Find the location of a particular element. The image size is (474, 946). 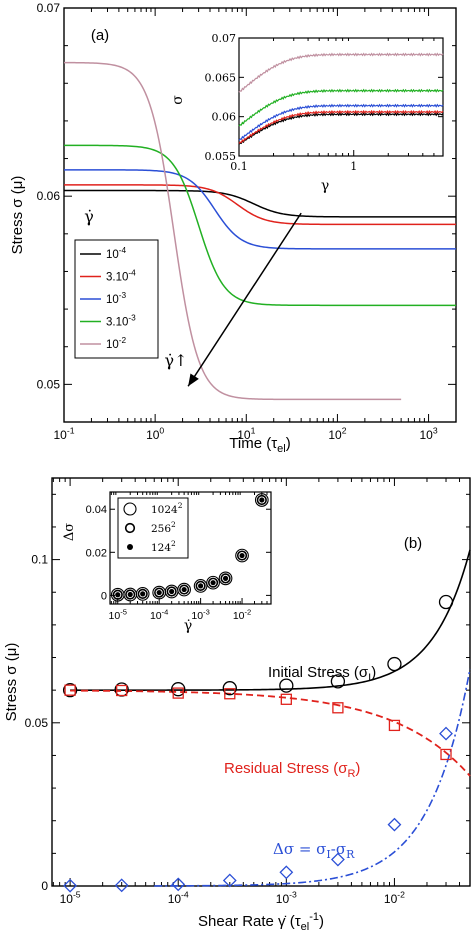

panel-a-xtick-label-exp: 0 is located at coordinates (161, 431).